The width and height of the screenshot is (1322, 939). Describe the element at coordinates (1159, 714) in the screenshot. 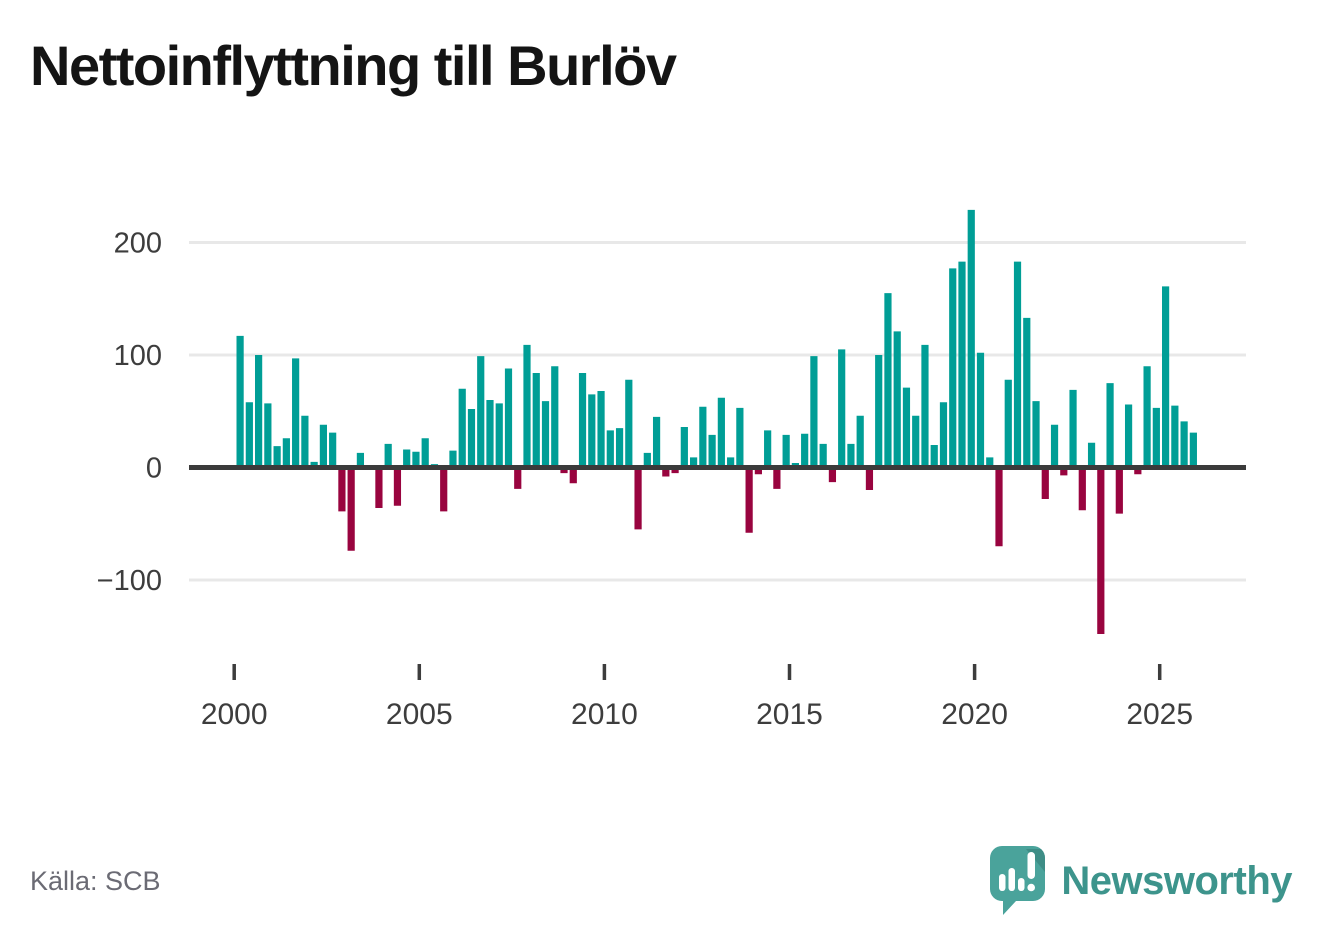

I see `x-tick-label-2025: 2025` at that location.